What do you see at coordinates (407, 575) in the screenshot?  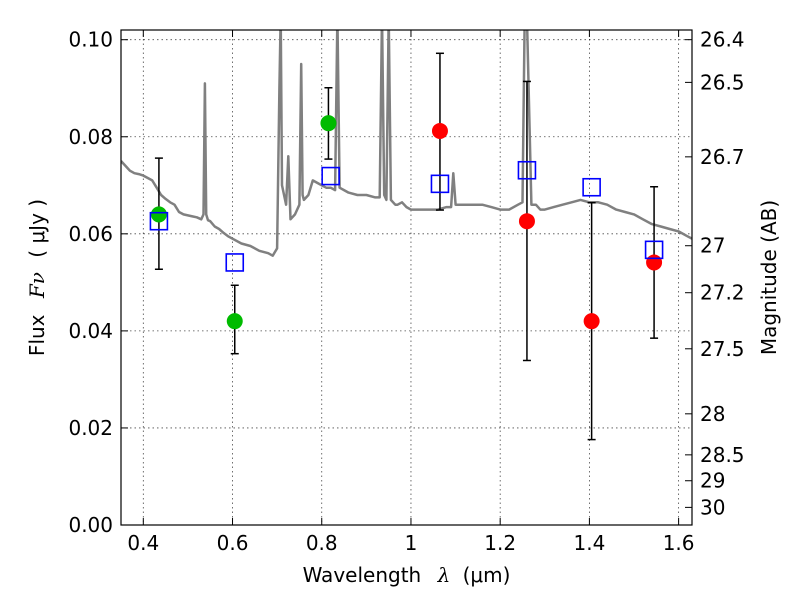 I see `x-axis-label: Wavelength λ (μm)` at bounding box center [407, 575].